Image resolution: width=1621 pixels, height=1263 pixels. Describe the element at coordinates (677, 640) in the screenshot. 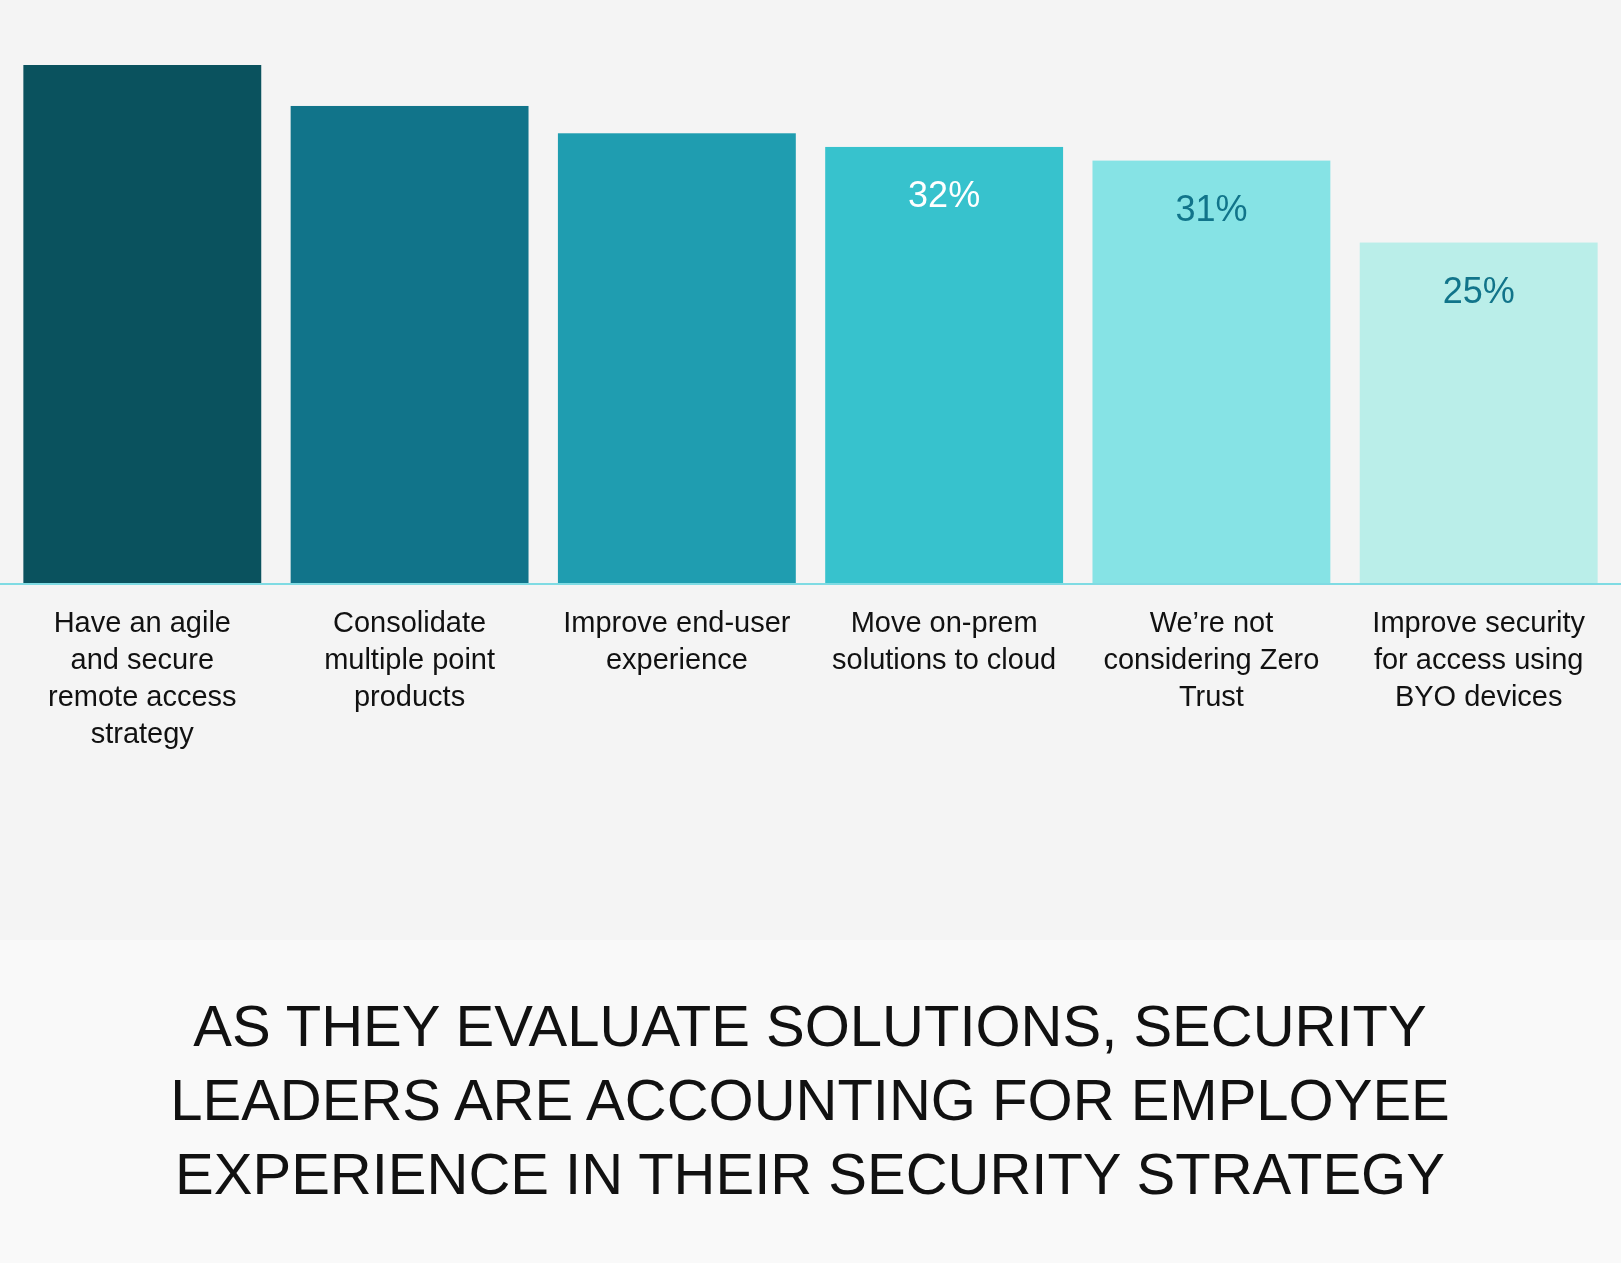

I see `x-tick-label: Improve end-user experience` at that location.